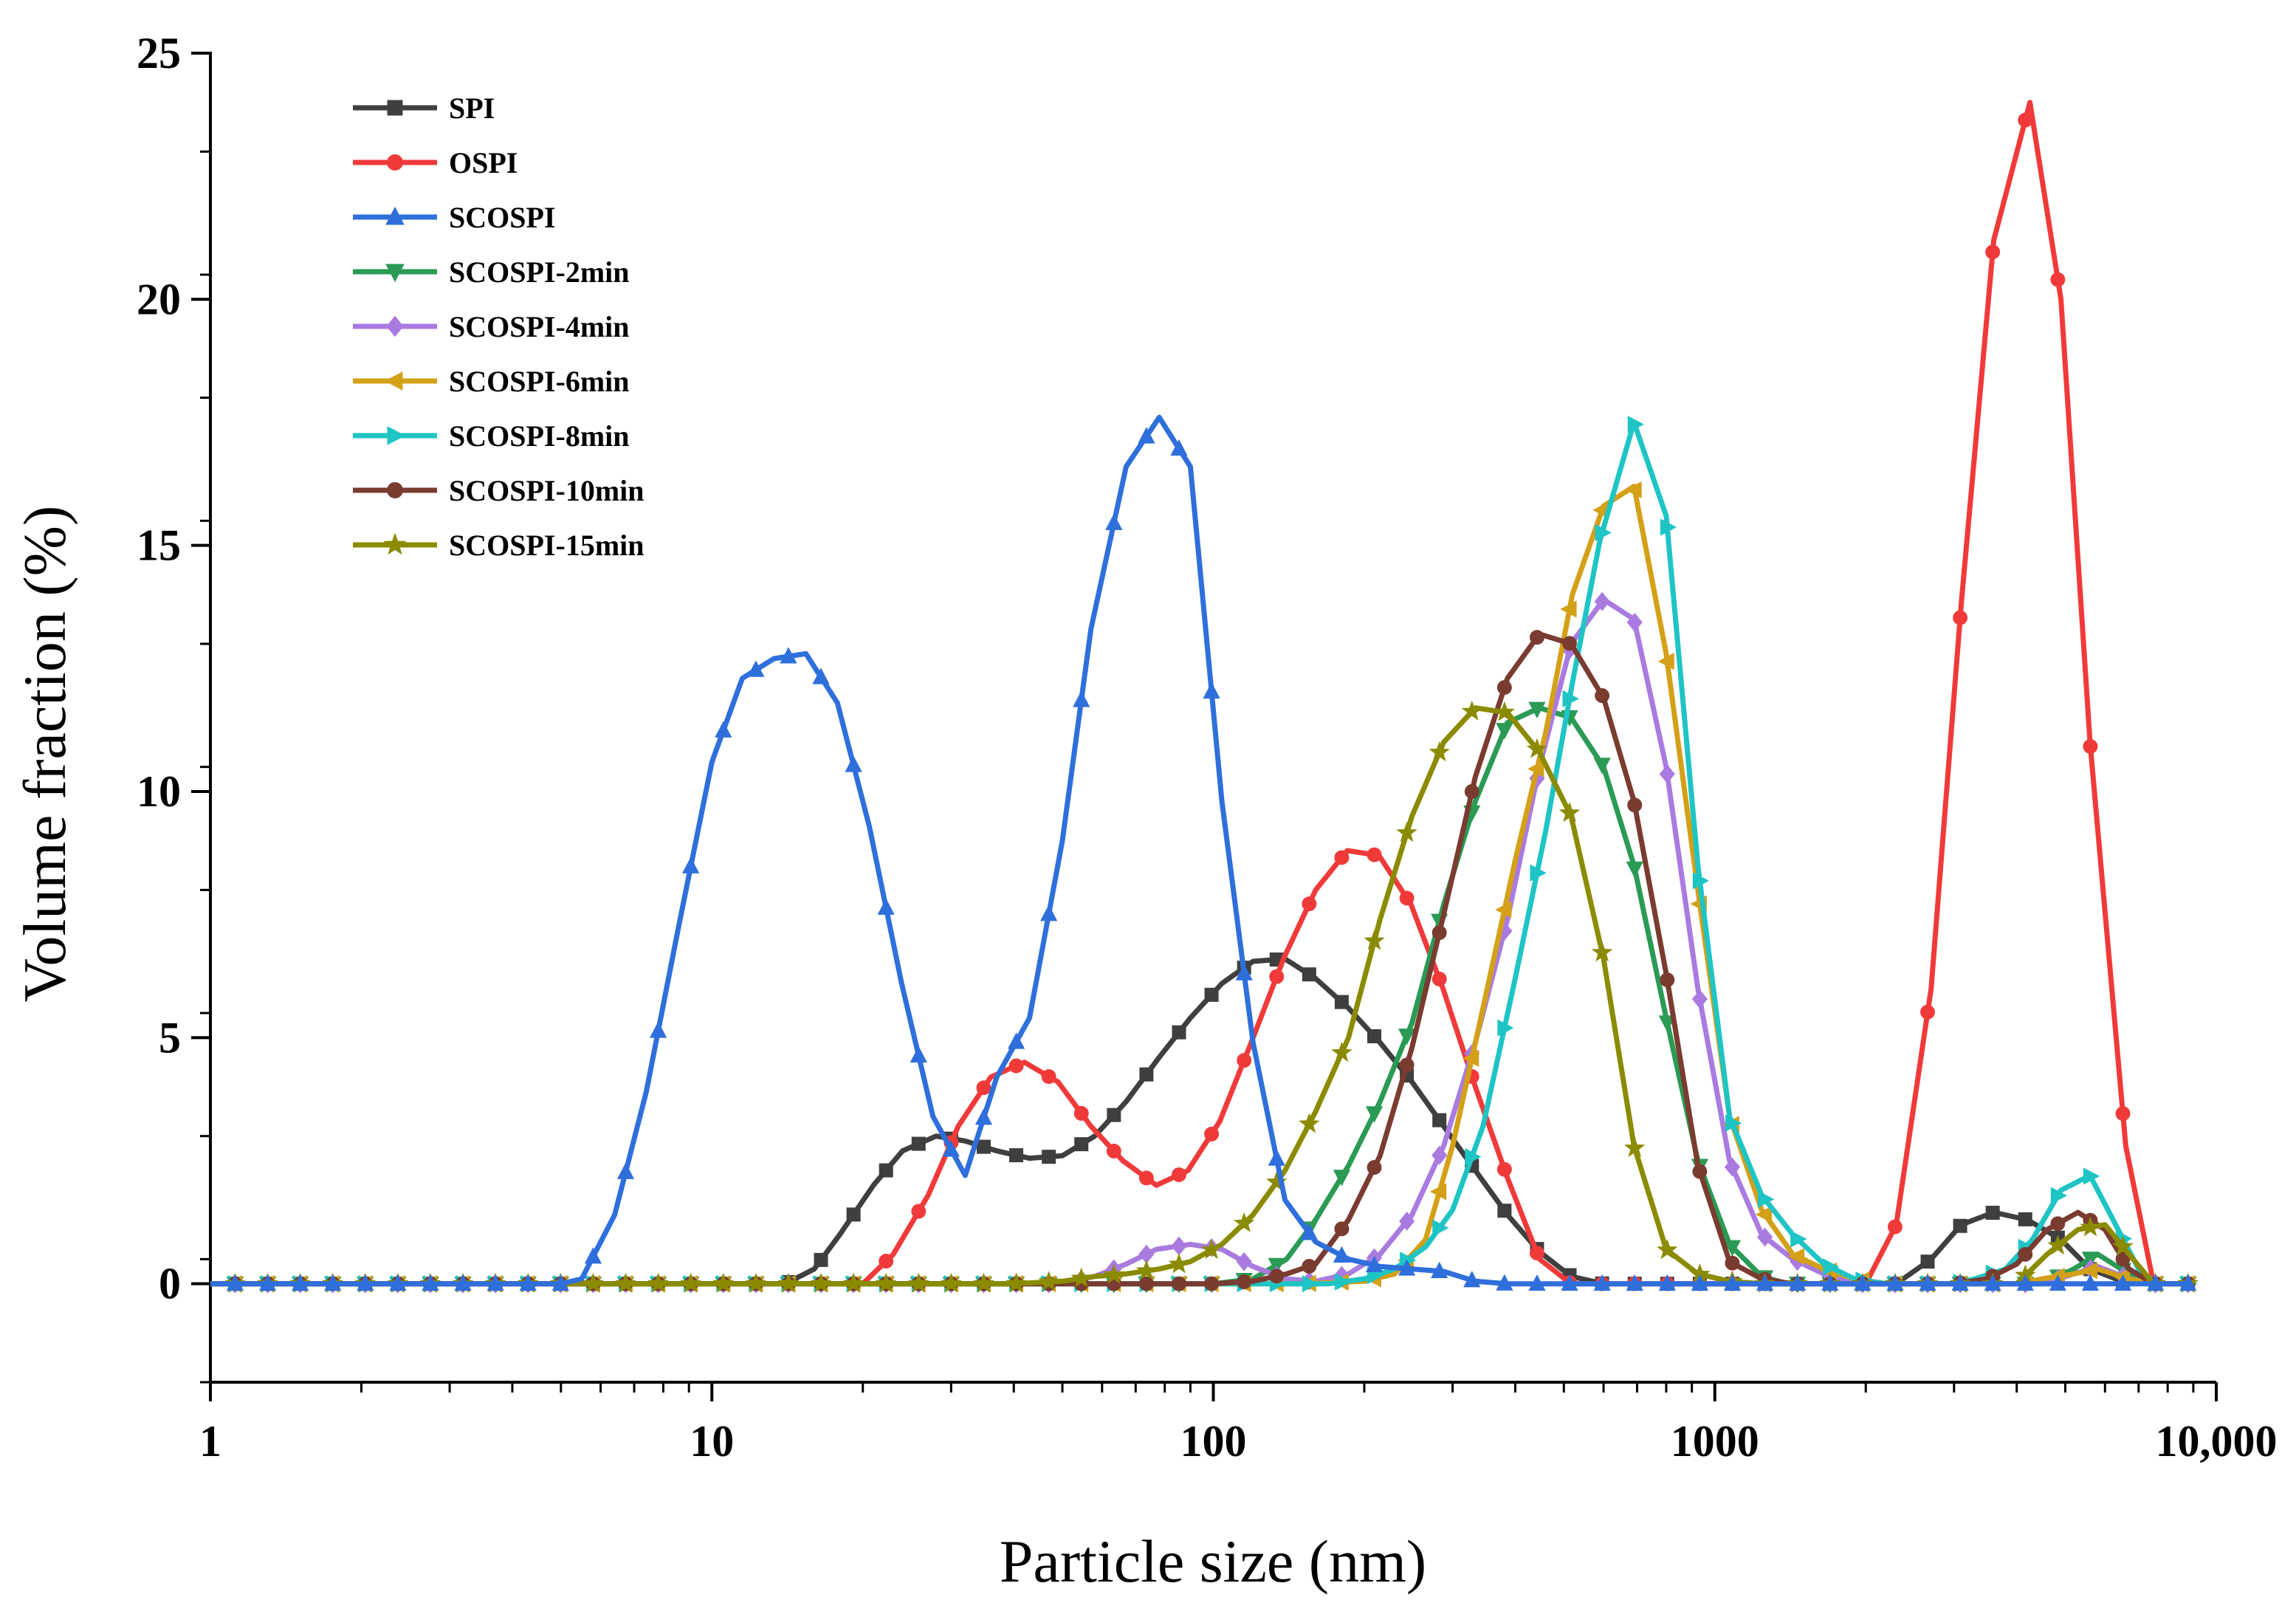 The height and width of the screenshot is (1617, 2296). Describe the element at coordinates (499, 491) in the screenshot. I see `legend-item: SCOSPI-10min` at that location.